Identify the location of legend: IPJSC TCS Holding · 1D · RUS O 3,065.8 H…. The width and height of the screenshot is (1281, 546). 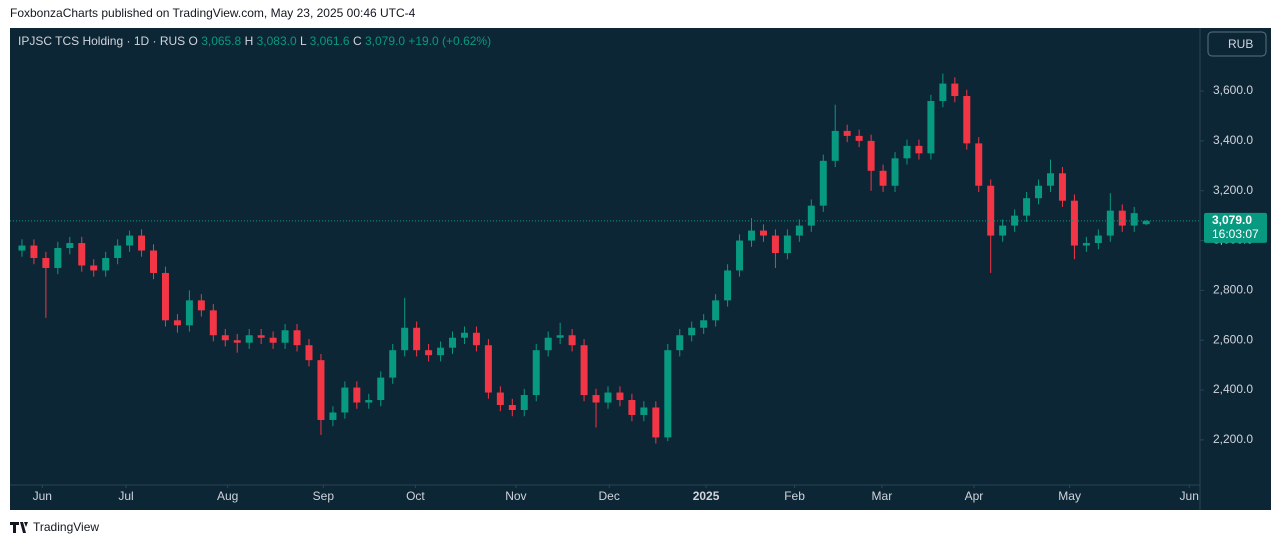
(254, 41).